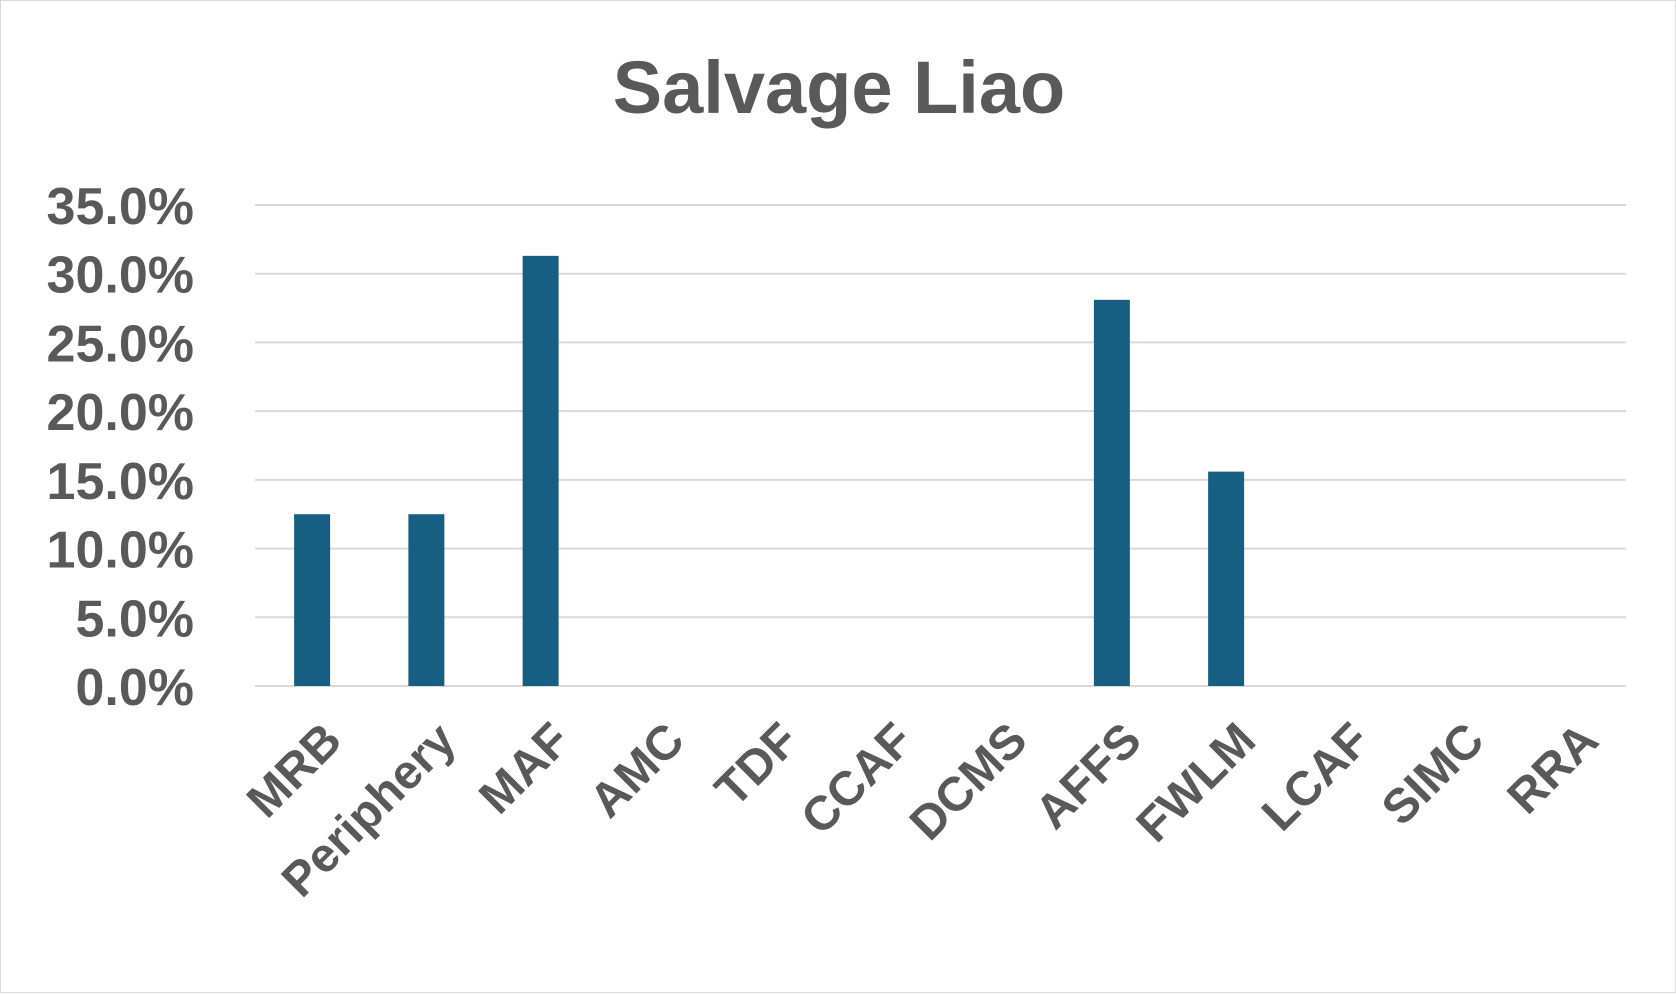 This screenshot has height=994, width=1676. What do you see at coordinates (968, 781) in the screenshot?
I see `x-tick-label: DCMS` at bounding box center [968, 781].